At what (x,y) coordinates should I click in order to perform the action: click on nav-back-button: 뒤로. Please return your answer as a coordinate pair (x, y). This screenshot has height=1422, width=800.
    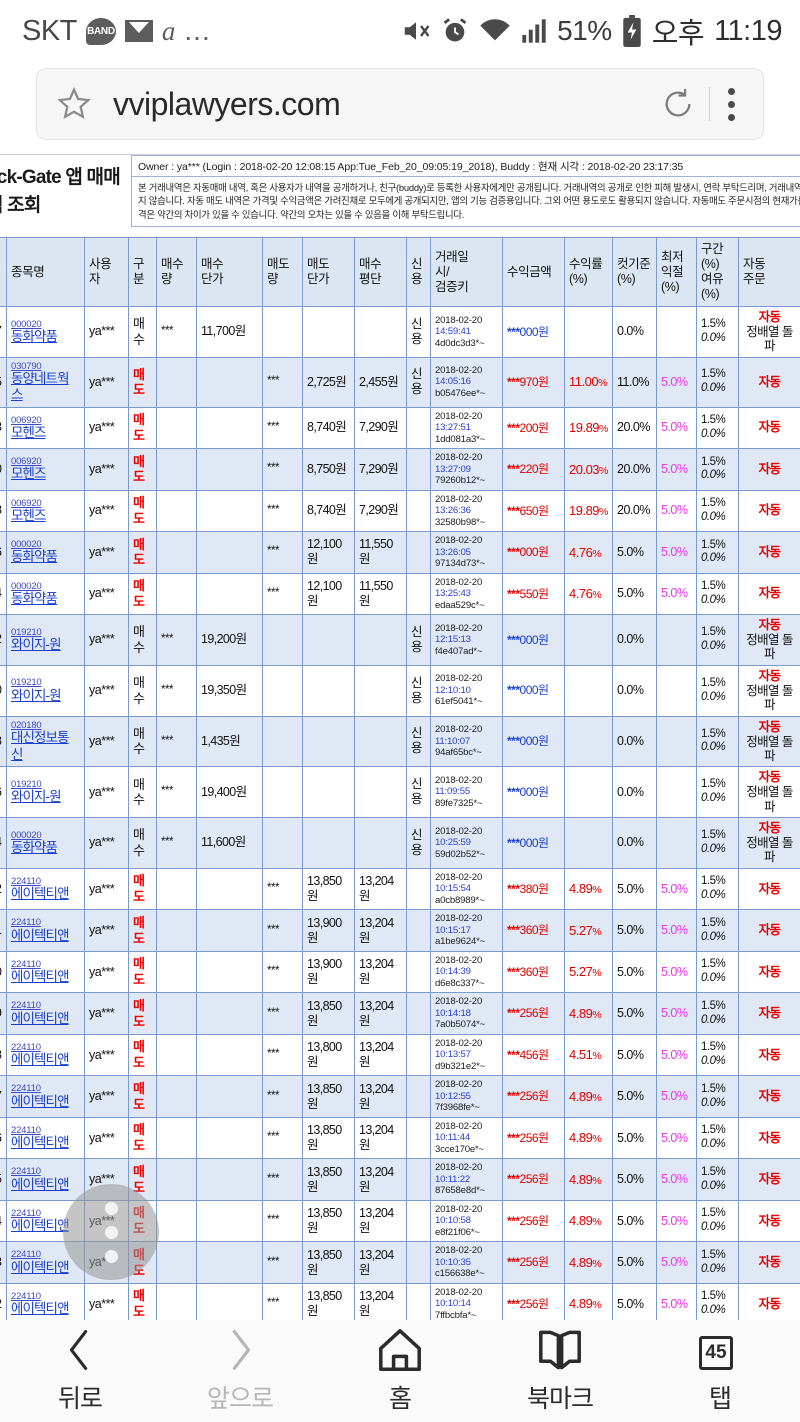
    Looking at the image, I should click on (80, 1371).